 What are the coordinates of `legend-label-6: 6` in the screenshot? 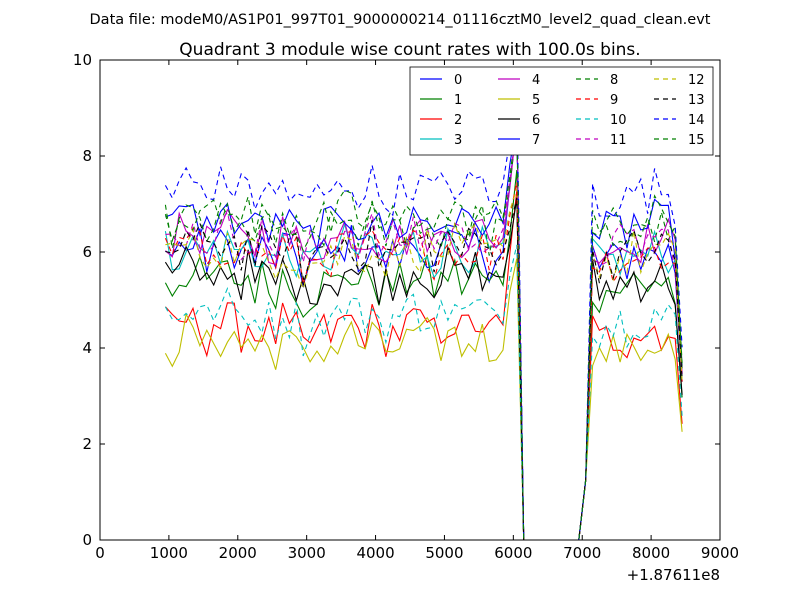 It's located at (536, 120).